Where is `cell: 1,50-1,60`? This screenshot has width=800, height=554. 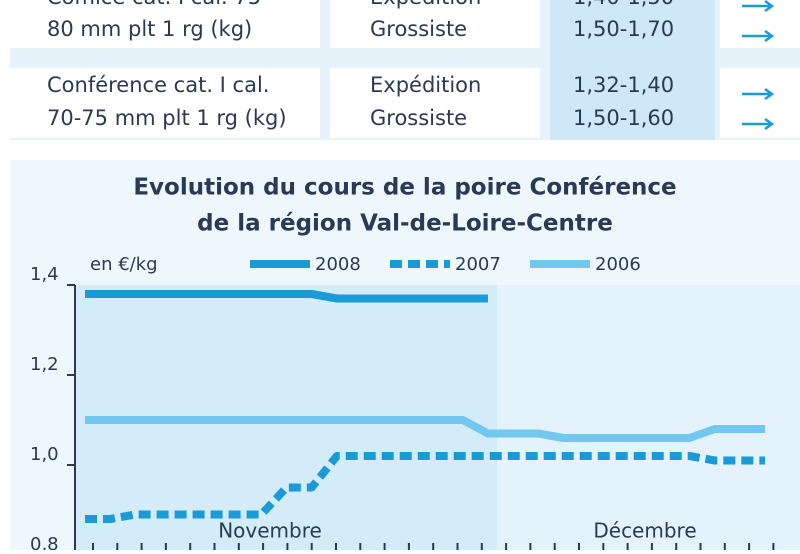
cell: 1,50-1,60 is located at coordinates (623, 118).